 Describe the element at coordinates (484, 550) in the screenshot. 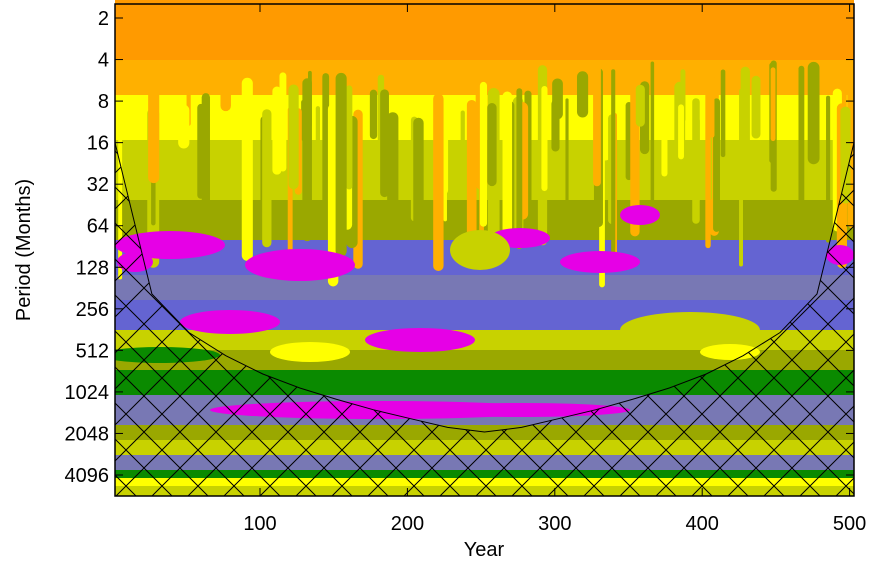

I see `x-axis-title: Year` at that location.